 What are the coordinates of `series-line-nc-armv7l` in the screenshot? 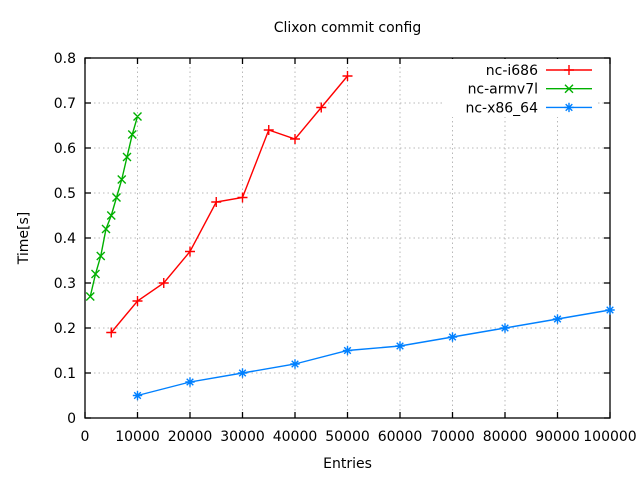 It's located at (114, 206).